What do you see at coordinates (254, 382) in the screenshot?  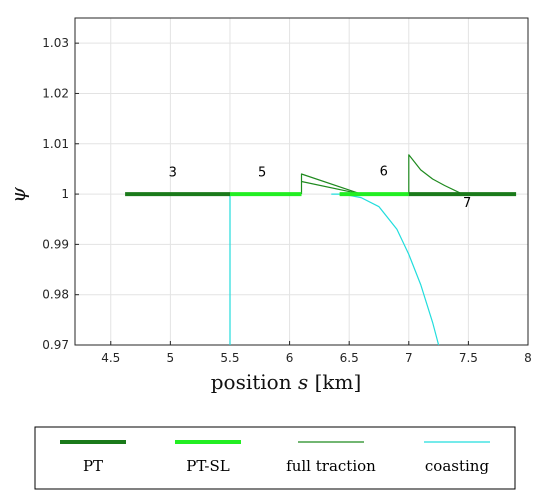 I see `x-axis-title-main: position` at bounding box center [254, 382].